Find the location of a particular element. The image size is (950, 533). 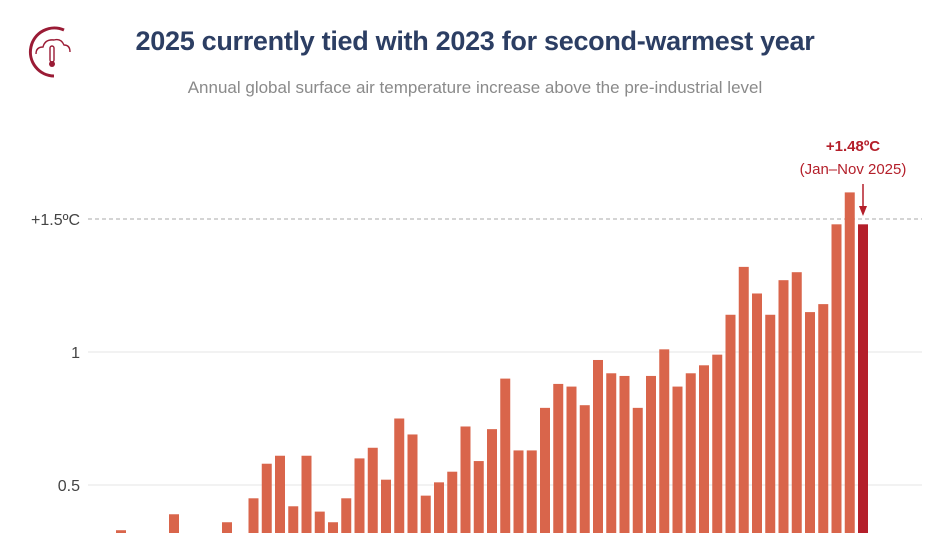

bar-1999 is located at coordinates (518, 491).